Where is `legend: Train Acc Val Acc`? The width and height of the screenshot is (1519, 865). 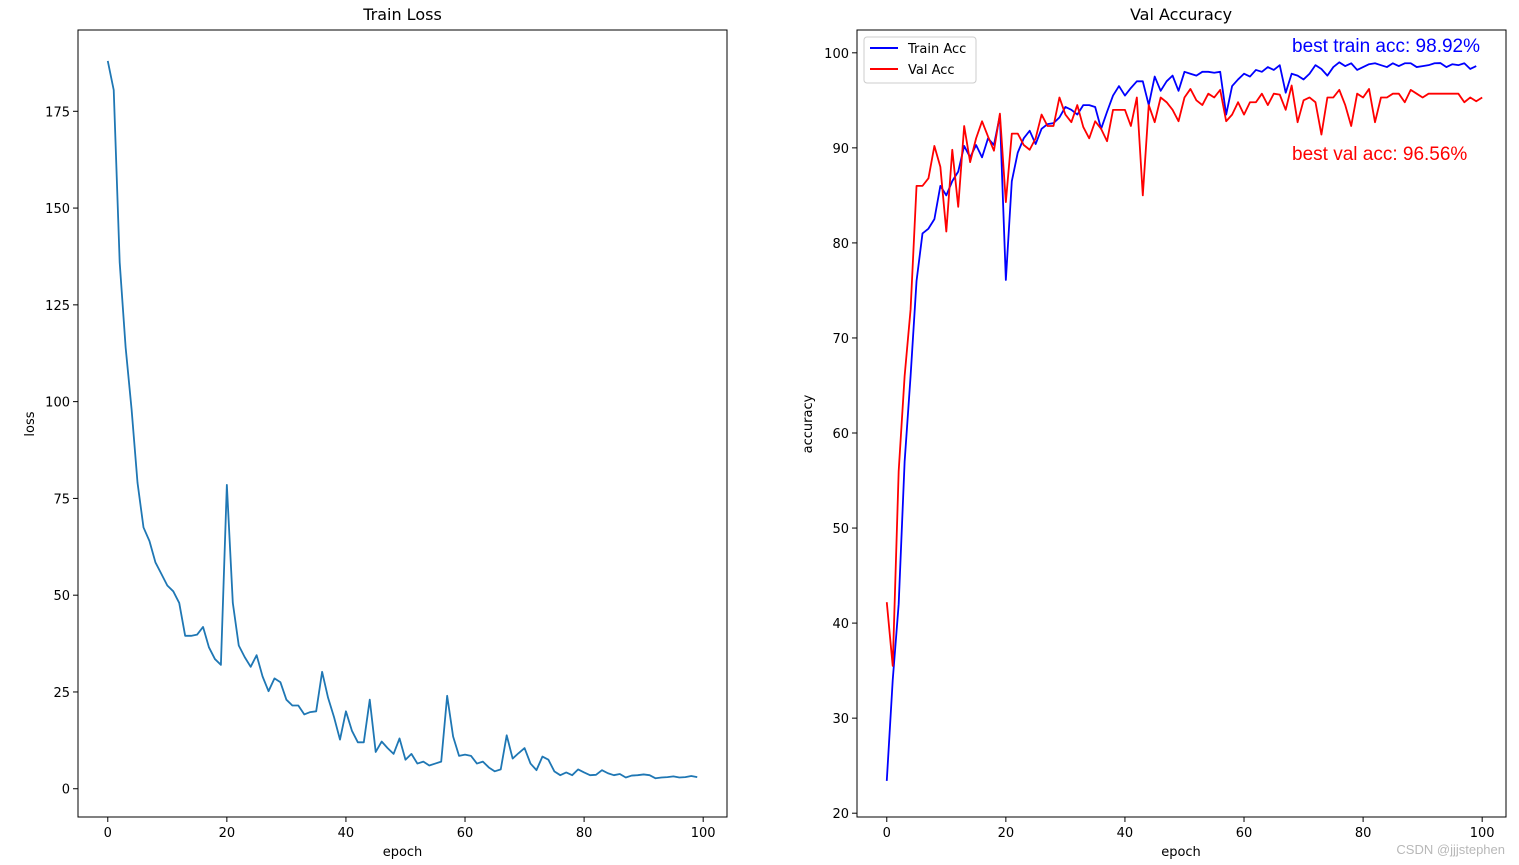 legend: Train Acc Val Acc is located at coordinates (920, 60).